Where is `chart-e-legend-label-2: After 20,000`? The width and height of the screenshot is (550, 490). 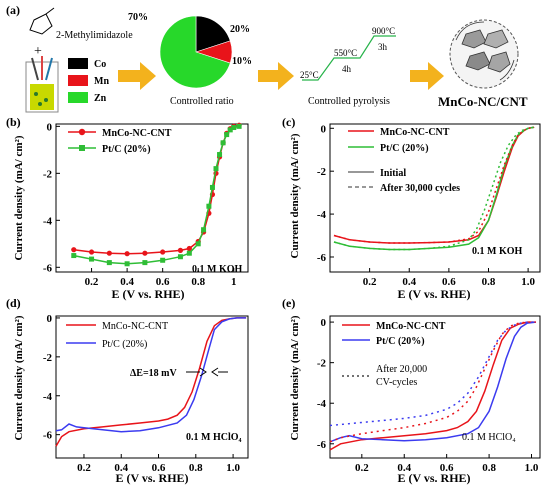
chart-e-legend-label-2: After 20,000 is located at coordinates (401, 369).